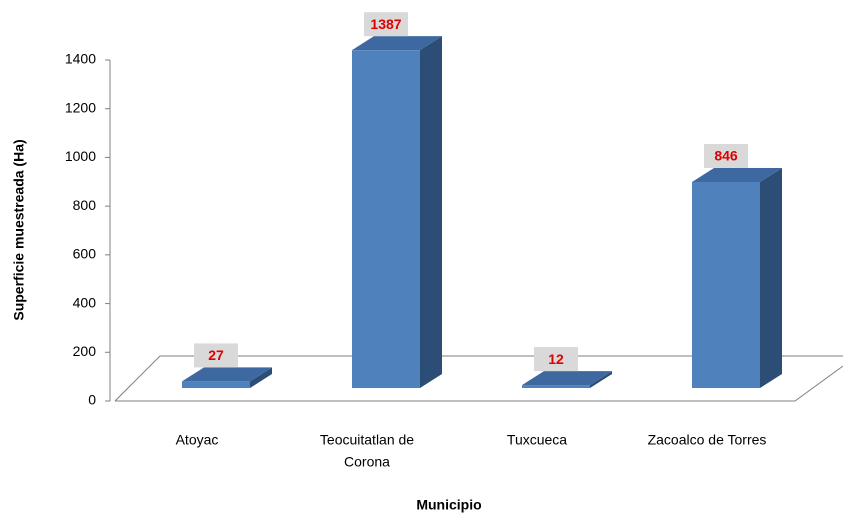 This screenshot has width=843, height=519. What do you see at coordinates (85, 302) in the screenshot?
I see `y-tick-label: 400` at bounding box center [85, 302].